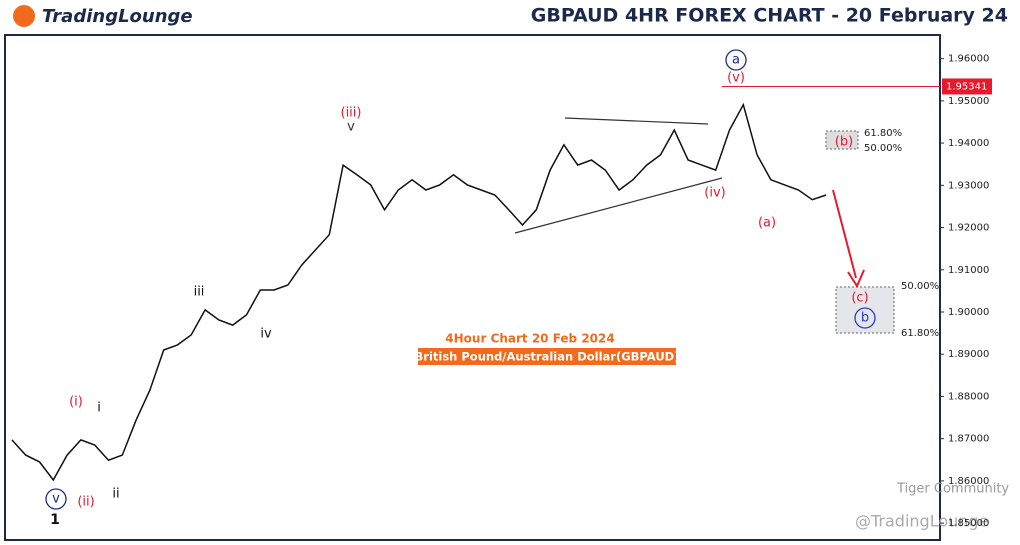 The height and width of the screenshot is (545, 1020). What do you see at coordinates (769, 16) in the screenshot?
I see `page-title: GBPAUD 4HR FOREX CHART - 20 February 24` at bounding box center [769, 16].